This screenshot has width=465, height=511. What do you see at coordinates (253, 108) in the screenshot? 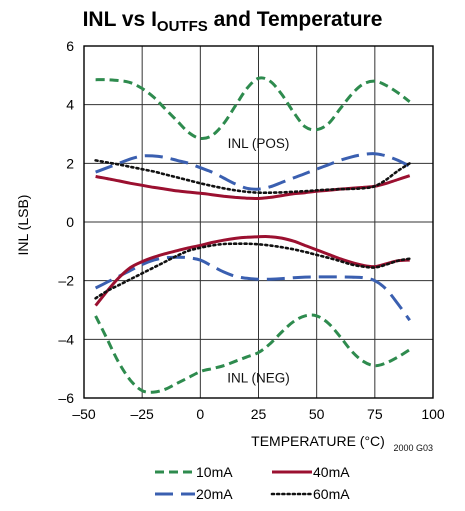
I see `series-line-10ma-pos` at bounding box center [253, 108].